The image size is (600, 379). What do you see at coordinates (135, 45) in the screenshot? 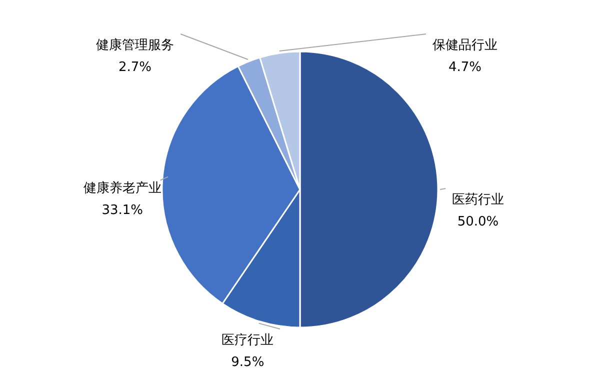
I see `slice-label: 健康管理服务` at bounding box center [135, 45].